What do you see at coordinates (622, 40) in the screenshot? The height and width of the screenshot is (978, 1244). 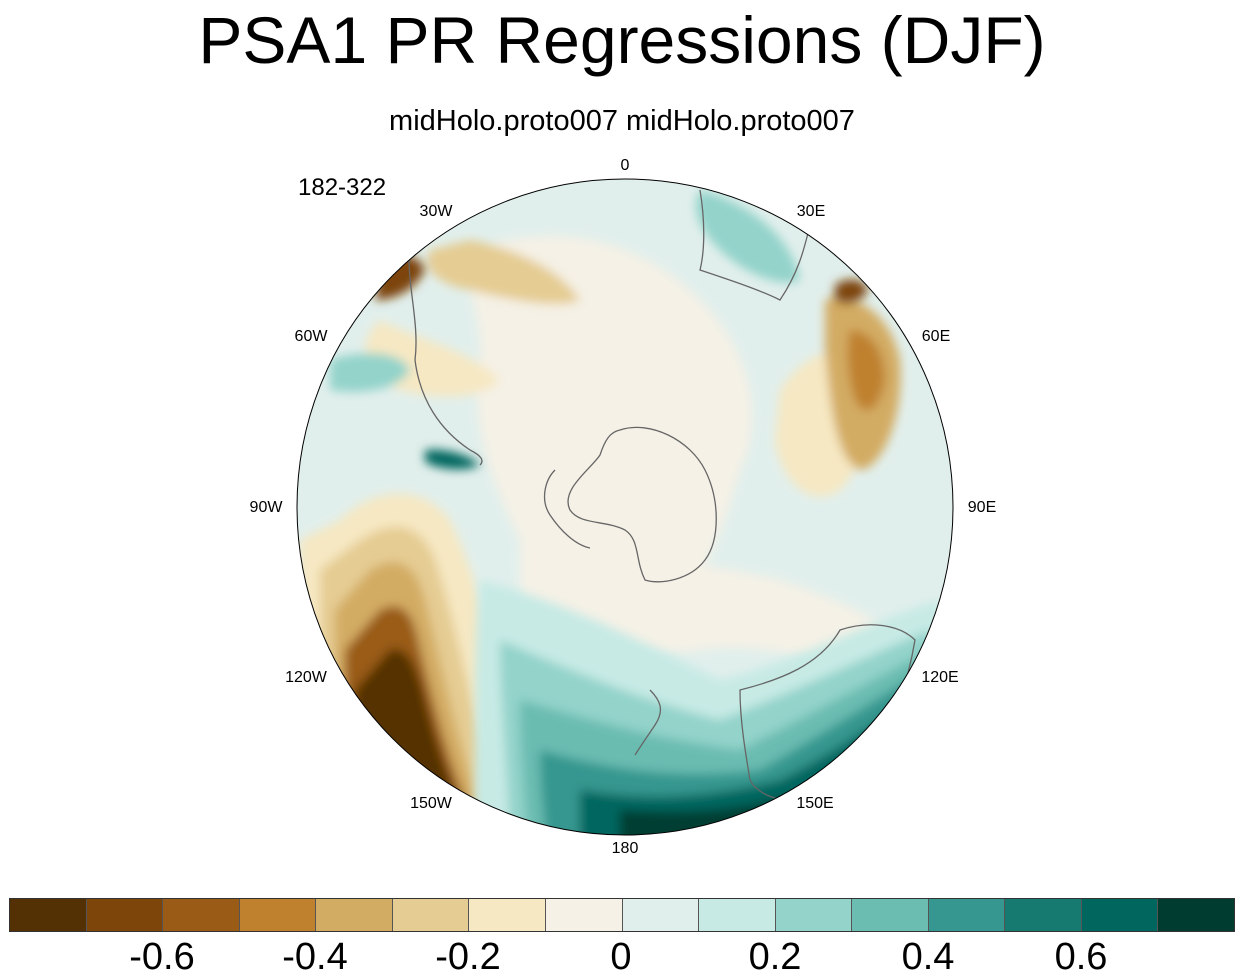 I see `plot-title: PSA1 PR Regressions (DJF)` at bounding box center [622, 40].